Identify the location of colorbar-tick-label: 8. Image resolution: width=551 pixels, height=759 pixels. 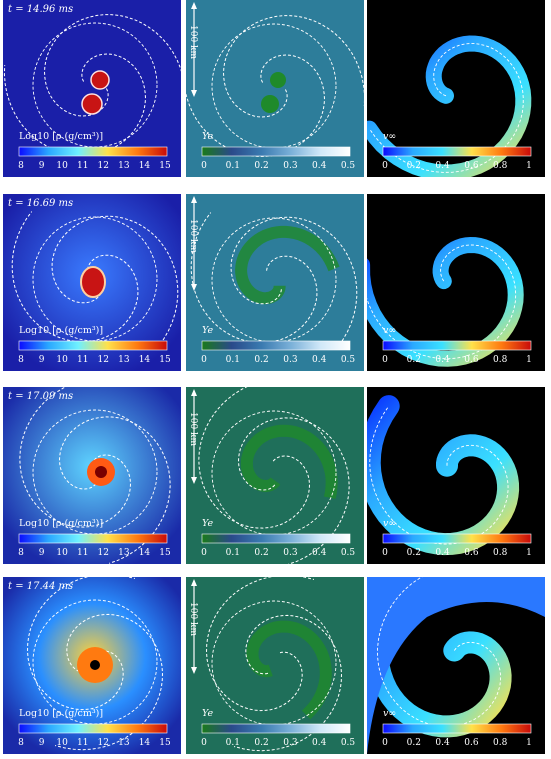
(21, 166).